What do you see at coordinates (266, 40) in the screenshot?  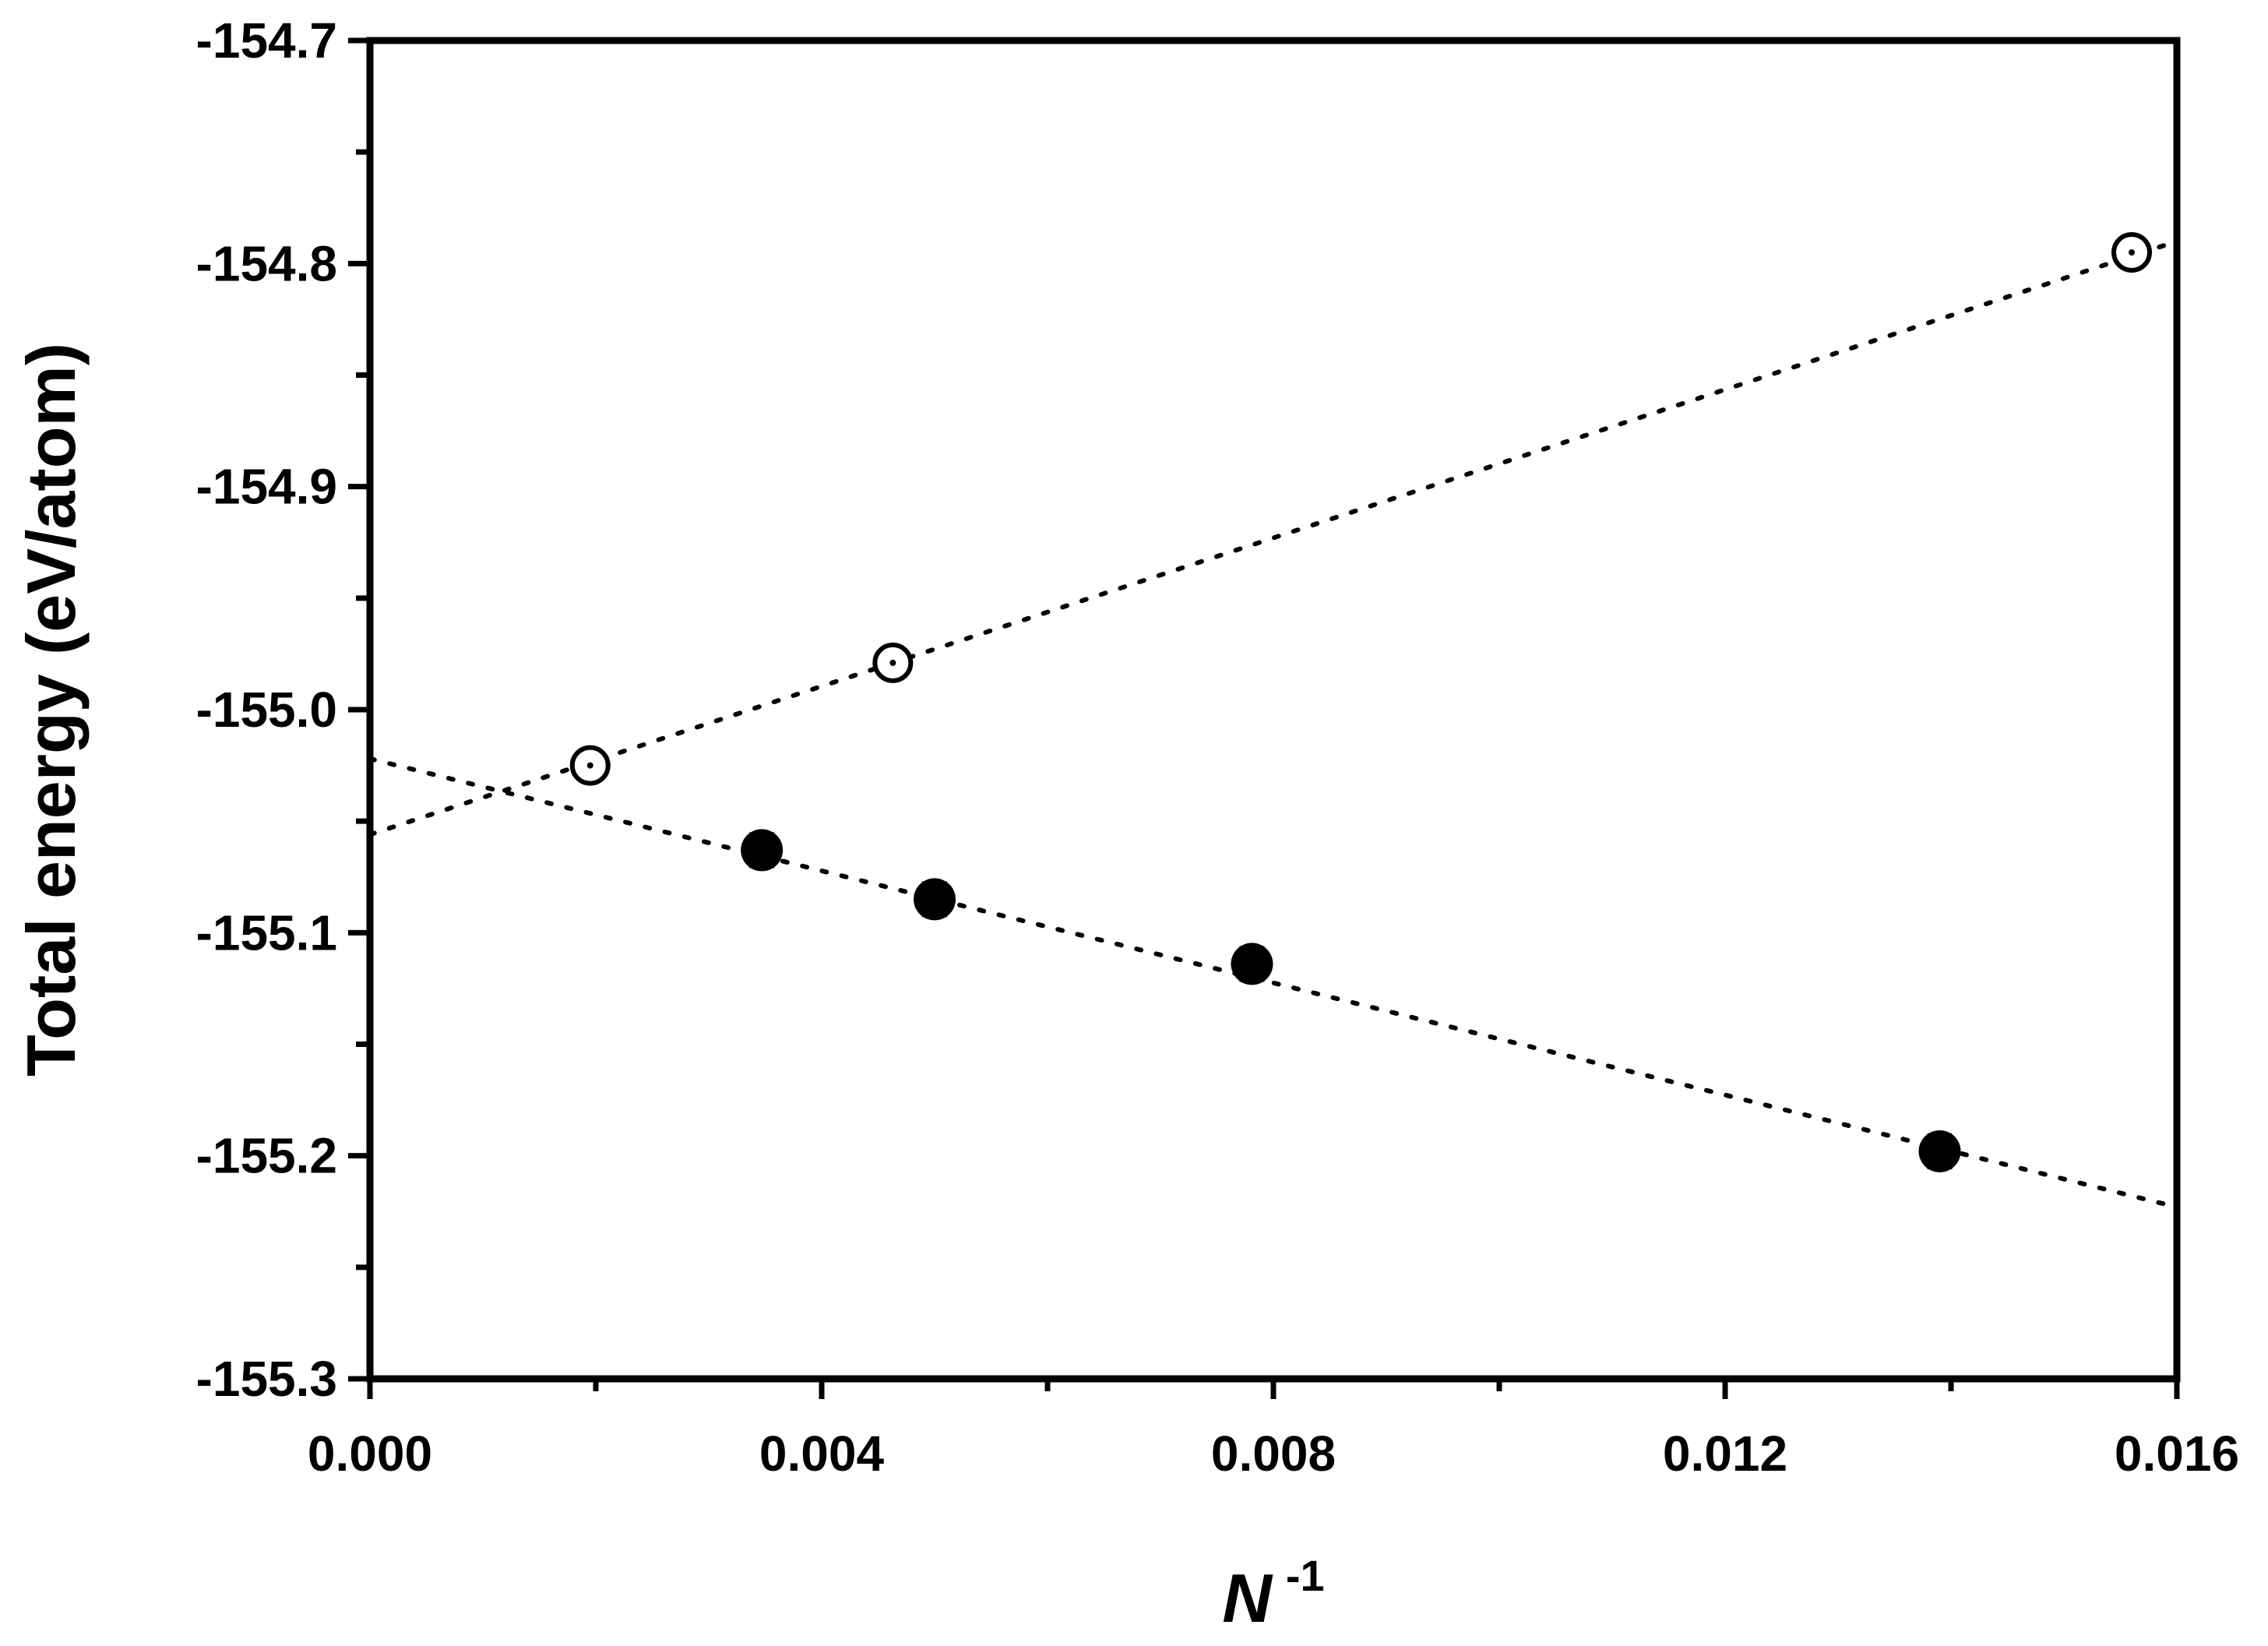 I see `y-tick-label: -154.7` at bounding box center [266, 40].